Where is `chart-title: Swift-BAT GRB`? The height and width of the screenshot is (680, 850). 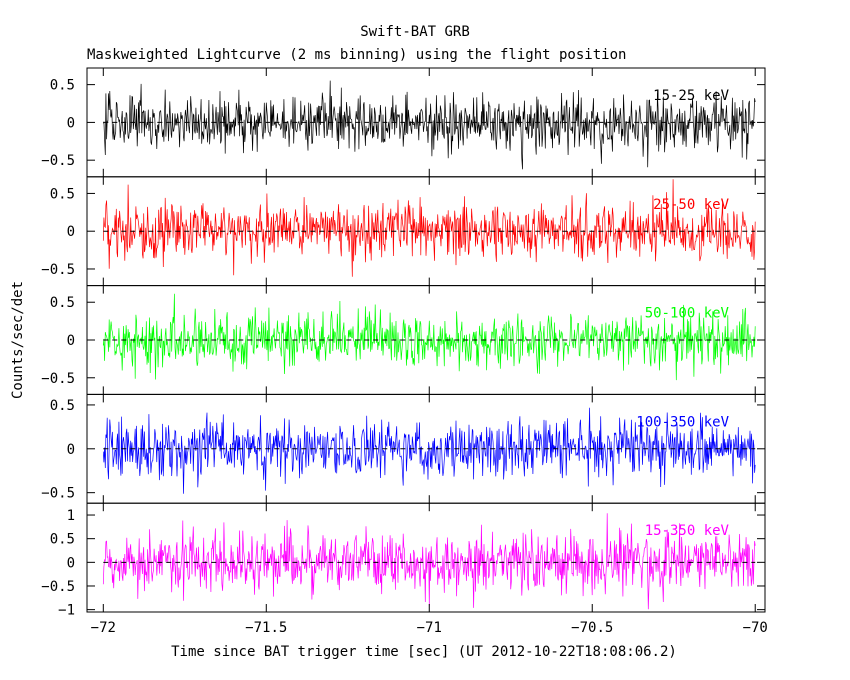
chart-title: Swift-BAT GRB is located at coordinates (415, 32).